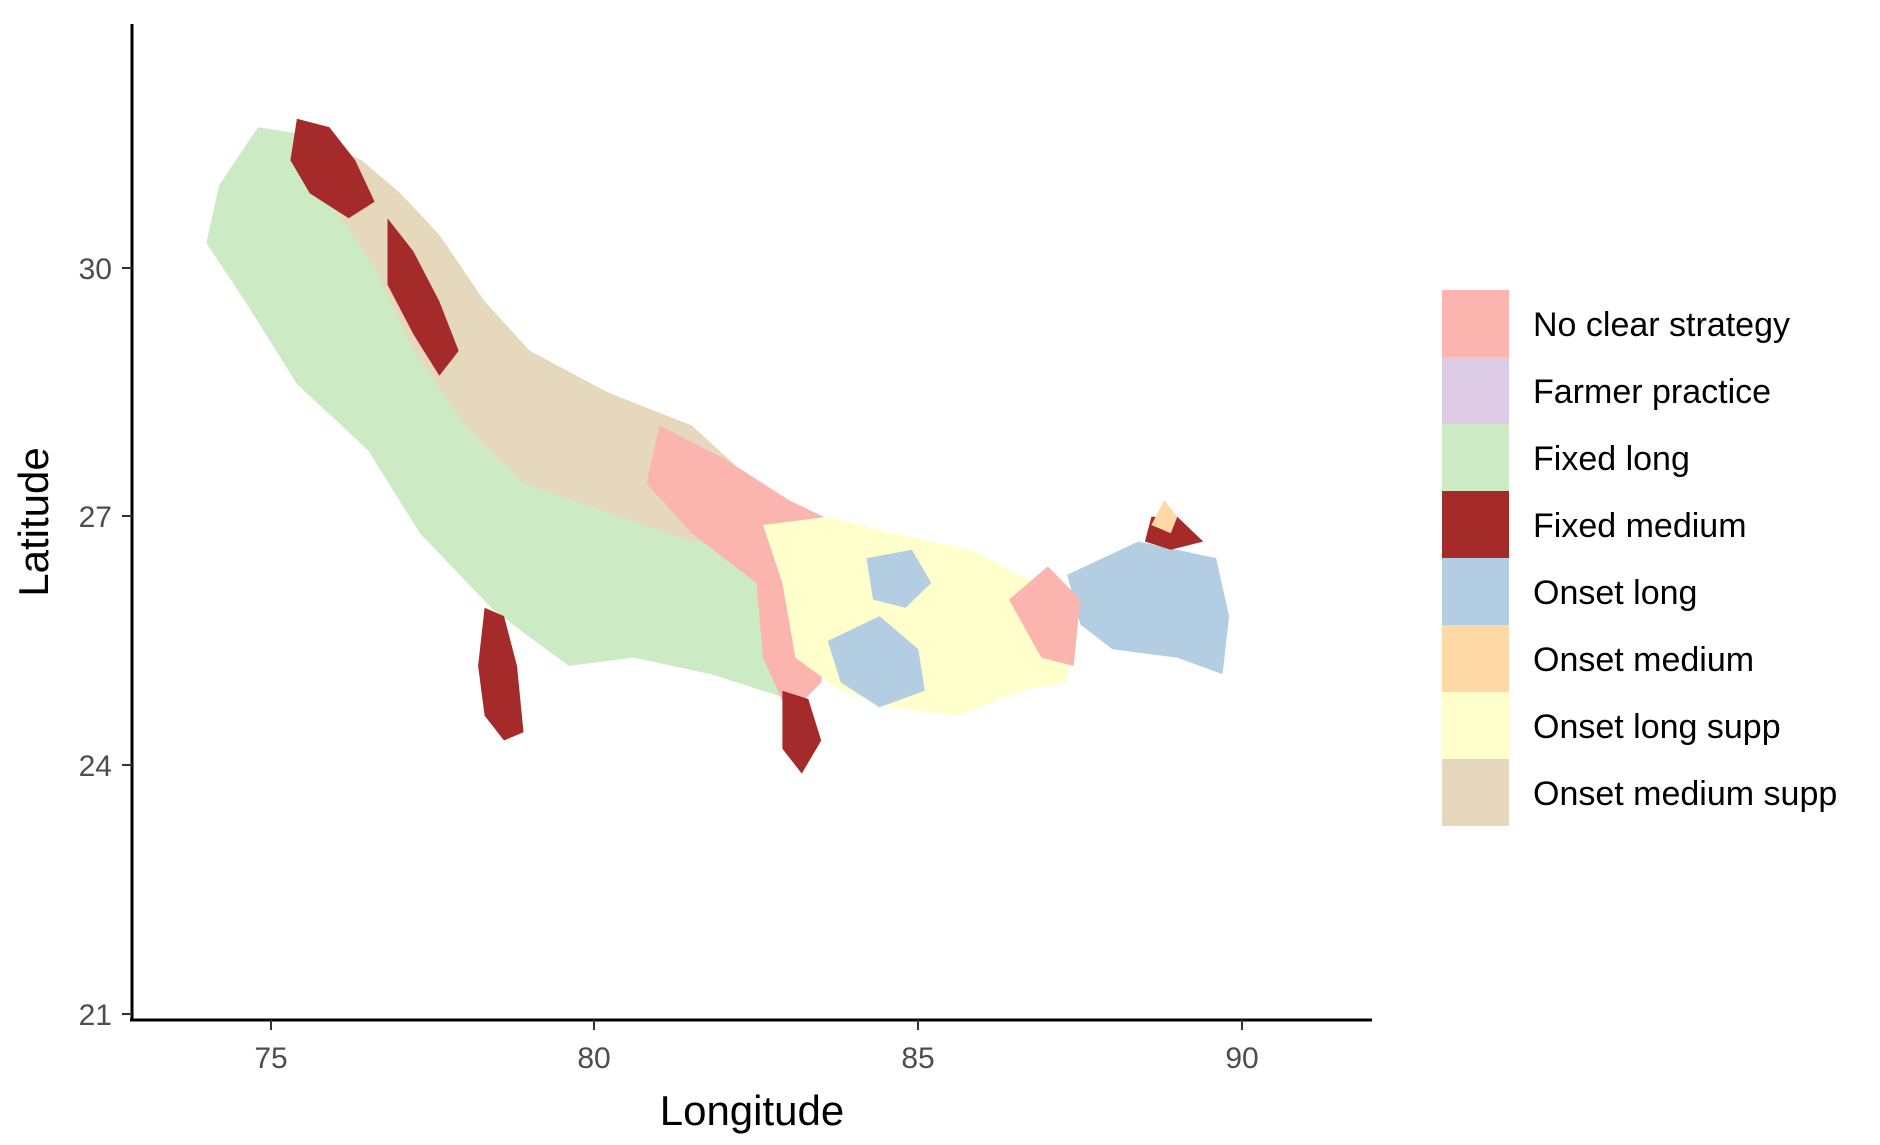  I want to click on y-tick-label-24: 24, so click(95, 766).